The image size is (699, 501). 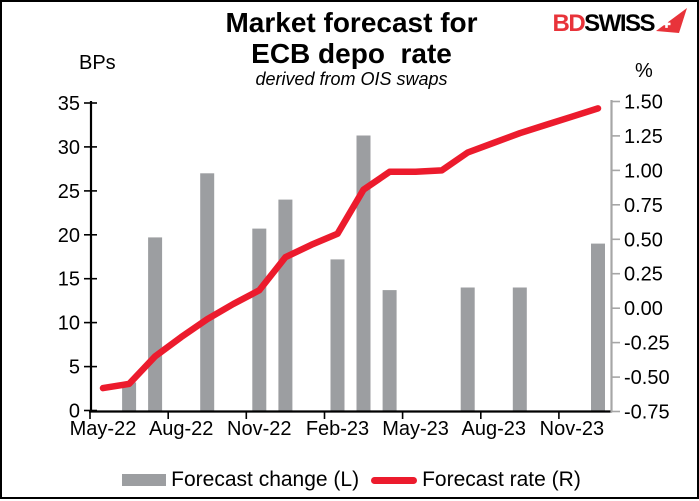 I want to click on right-tick-label: 1.50, so click(x=643, y=103).